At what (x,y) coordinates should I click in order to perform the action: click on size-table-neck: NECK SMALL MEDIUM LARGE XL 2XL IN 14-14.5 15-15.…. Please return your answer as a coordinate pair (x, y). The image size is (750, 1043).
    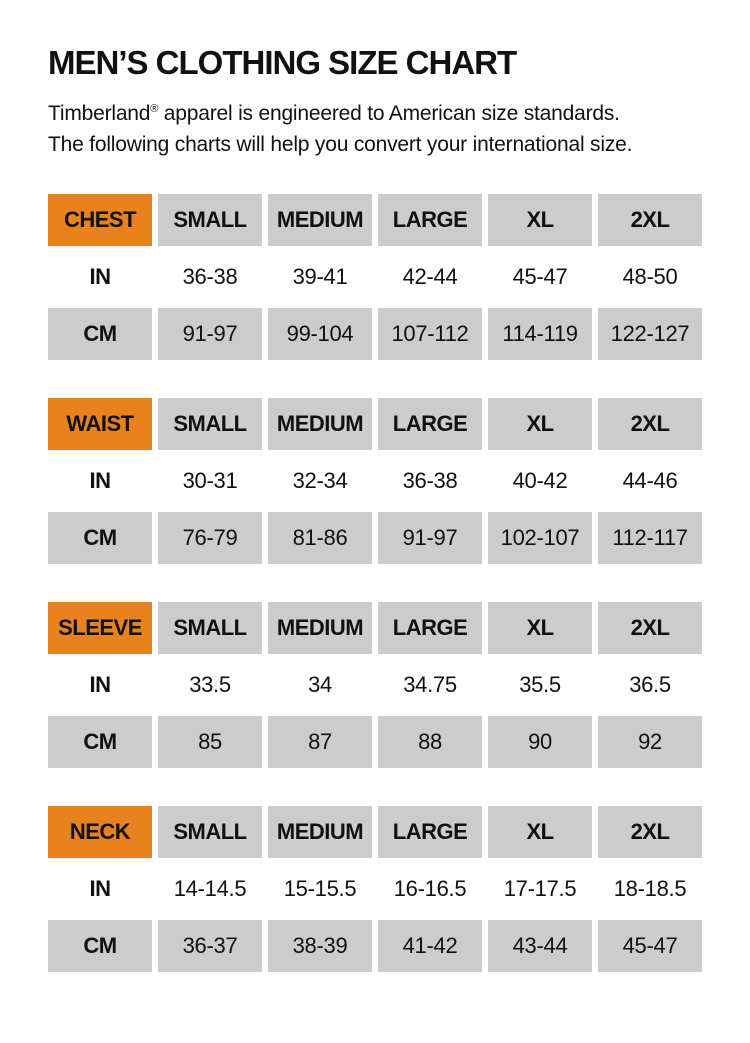
    Looking at the image, I should click on (375, 889).